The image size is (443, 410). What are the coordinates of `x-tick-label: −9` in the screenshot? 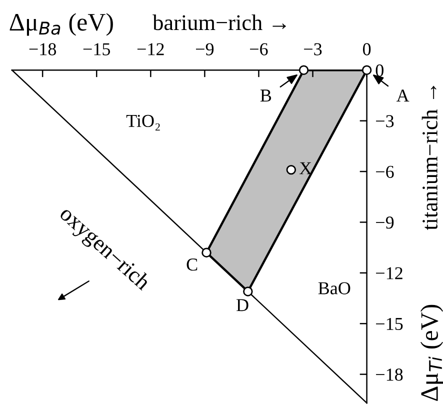 It's located at (205, 49).